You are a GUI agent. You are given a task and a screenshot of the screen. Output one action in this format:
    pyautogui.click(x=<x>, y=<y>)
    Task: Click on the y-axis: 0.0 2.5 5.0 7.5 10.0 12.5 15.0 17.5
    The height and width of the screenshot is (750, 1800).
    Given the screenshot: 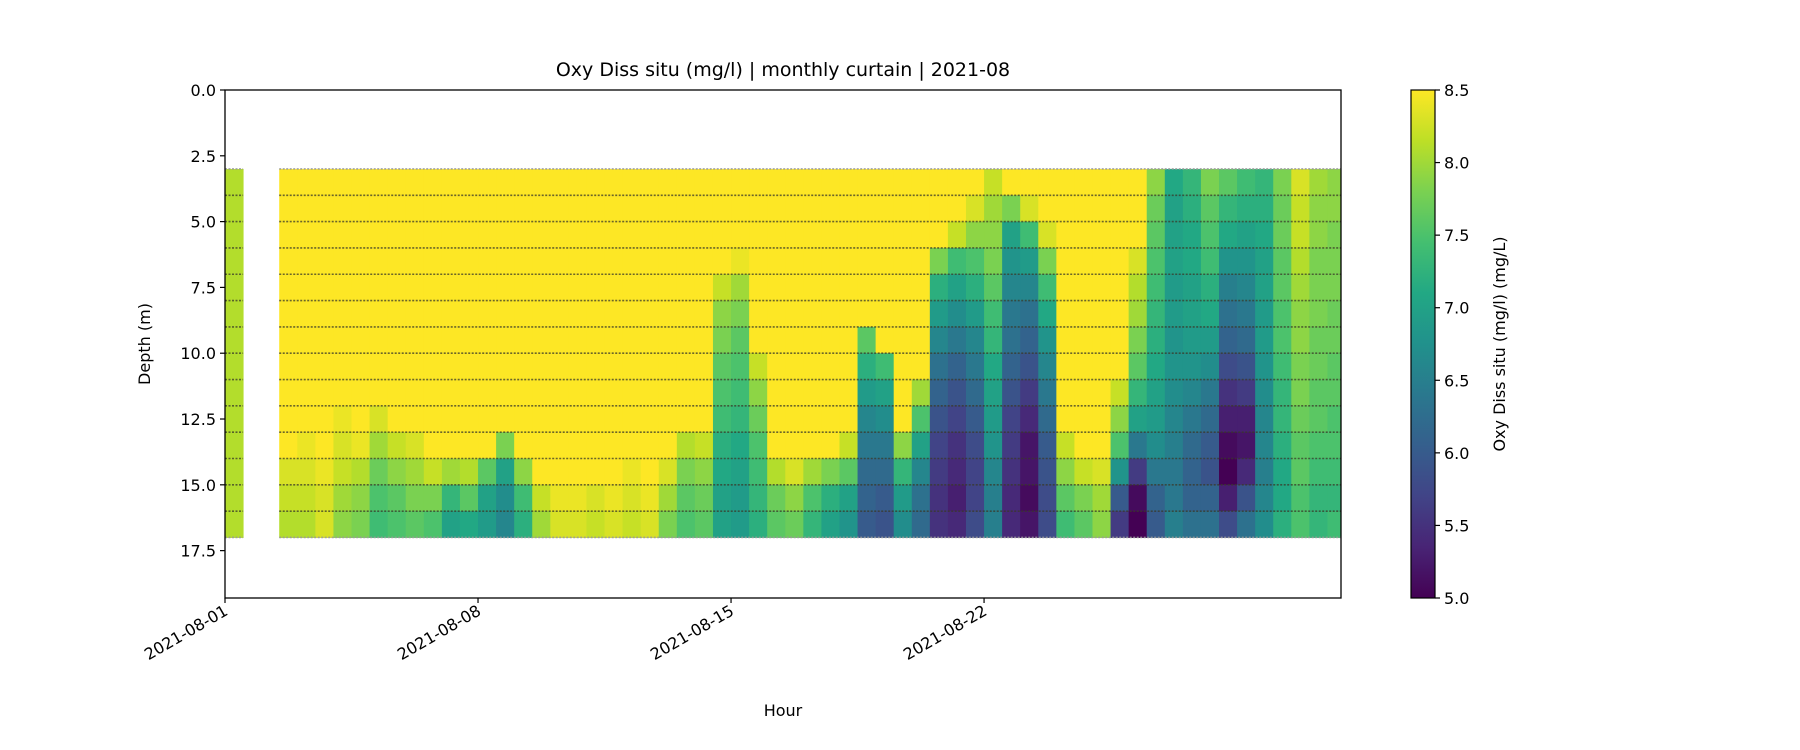 What is the action you would take?
    pyautogui.click(x=202, y=321)
    